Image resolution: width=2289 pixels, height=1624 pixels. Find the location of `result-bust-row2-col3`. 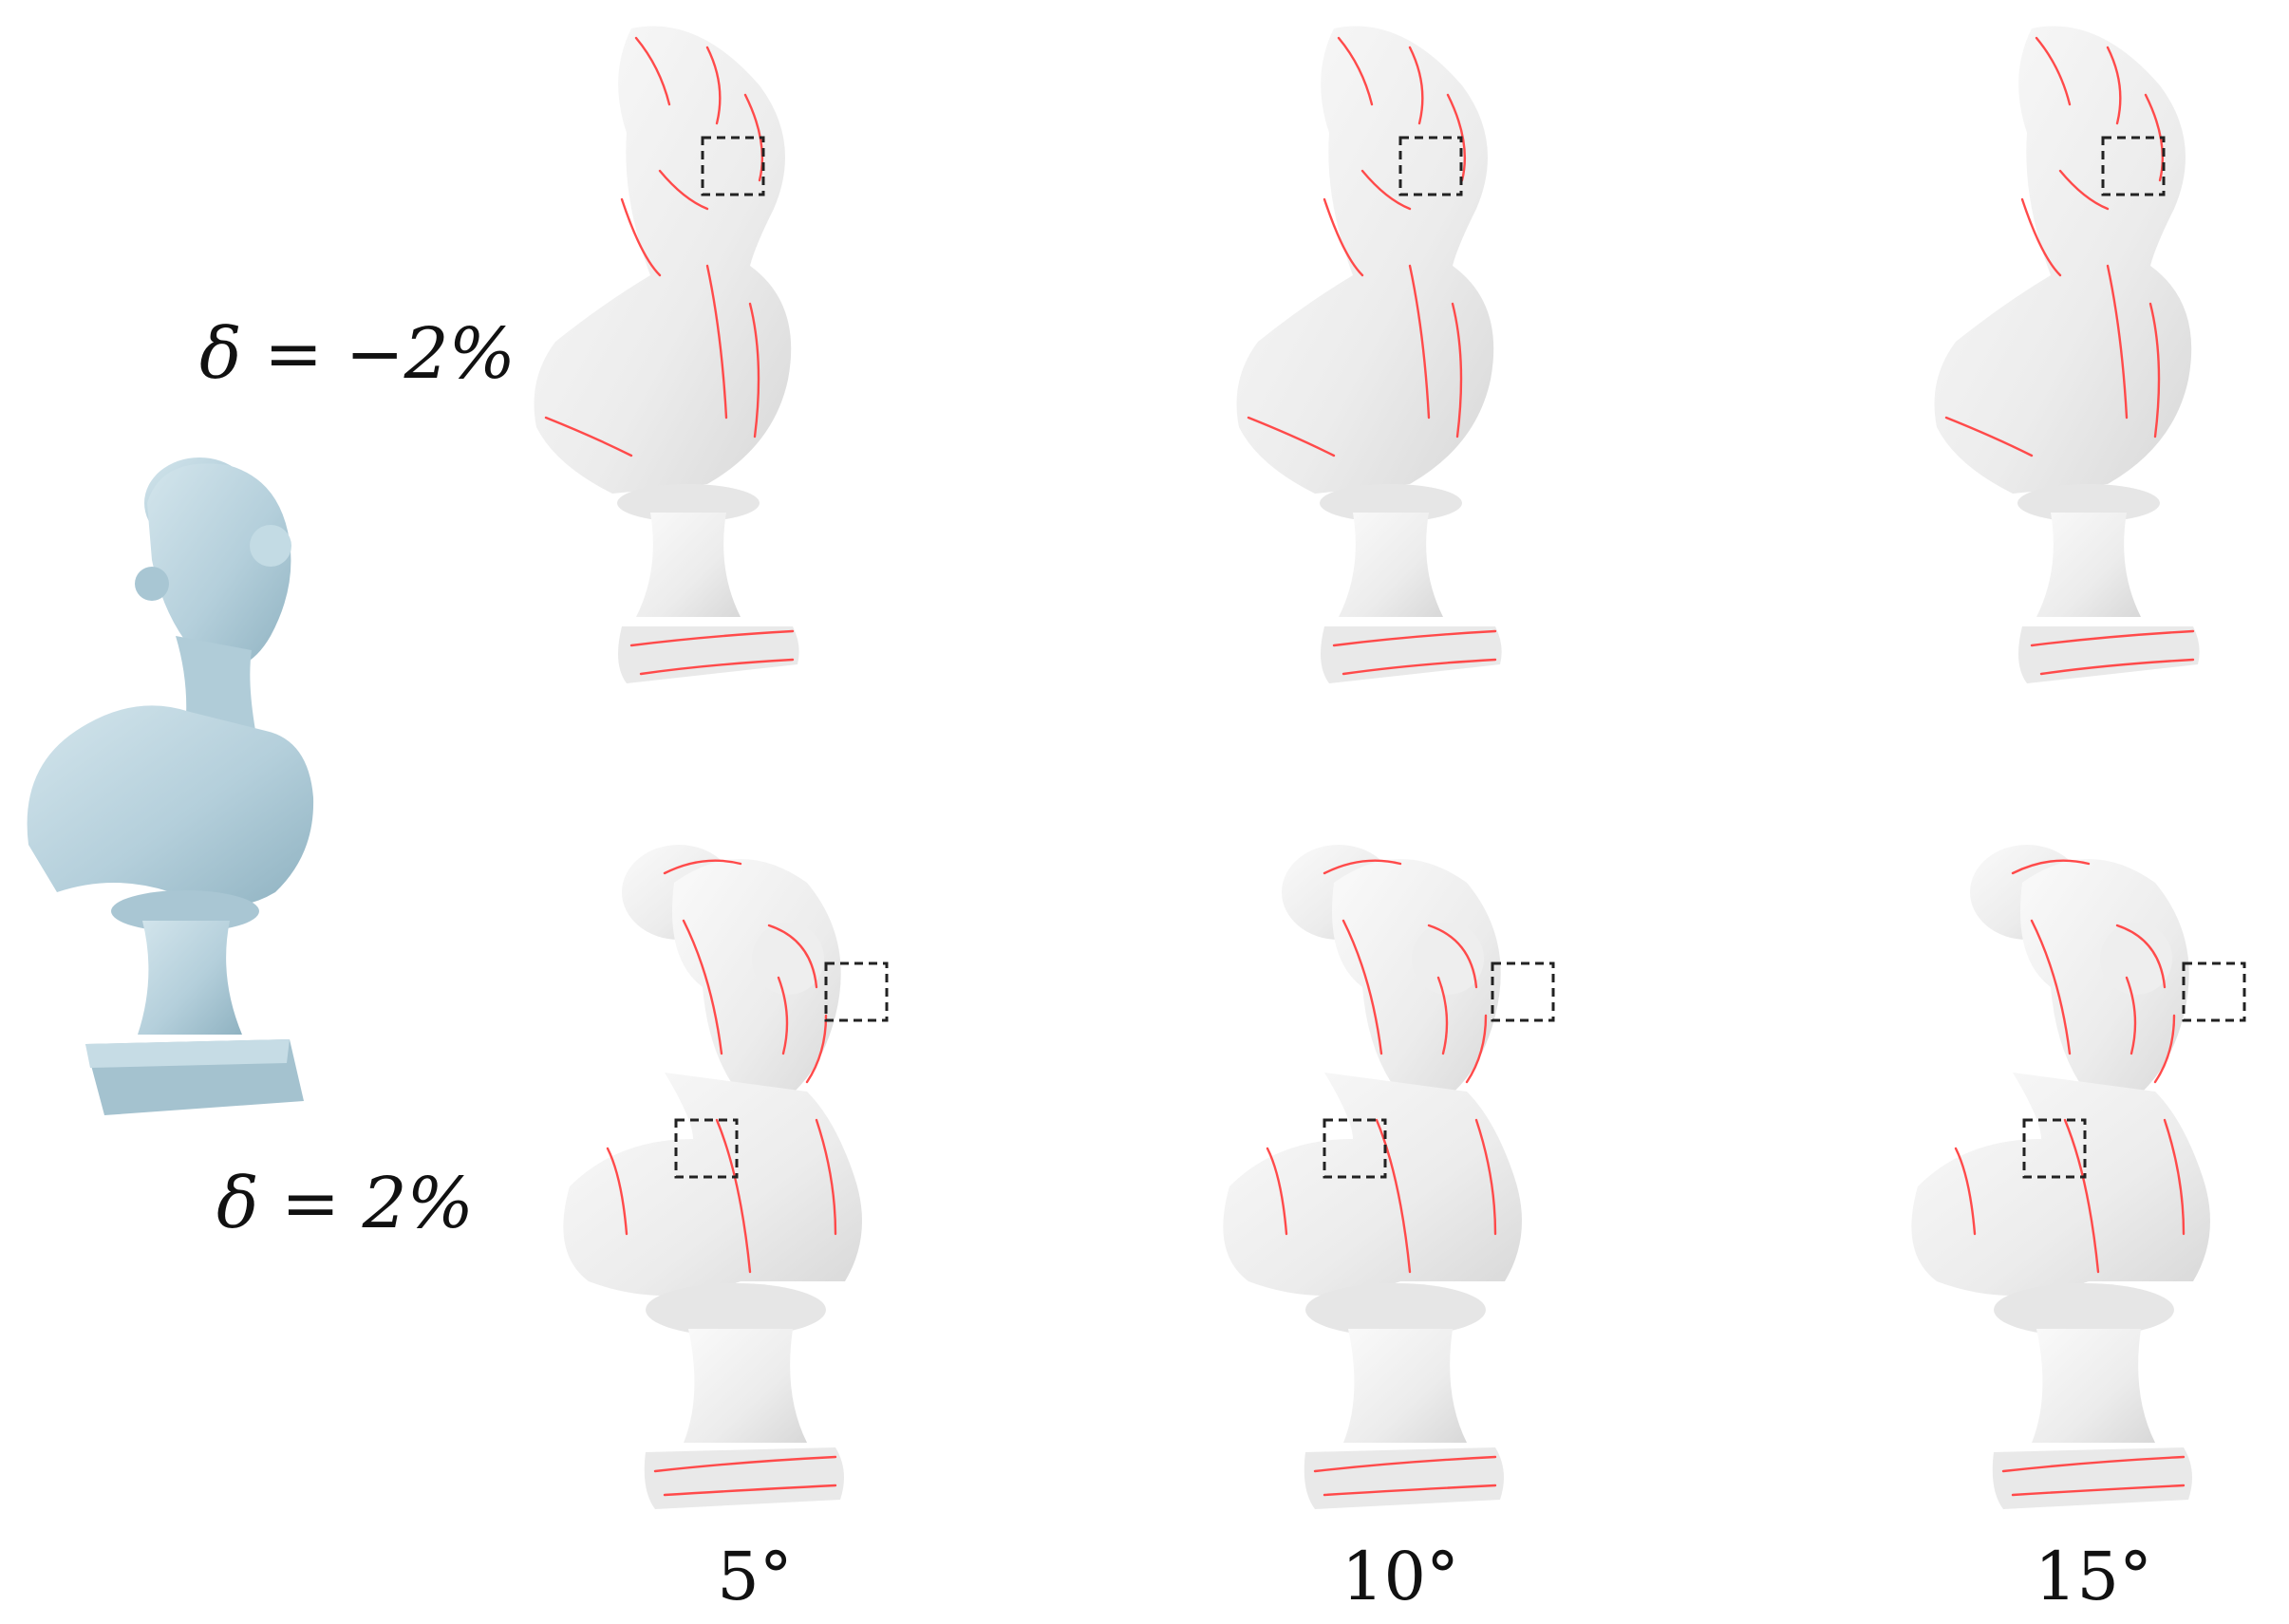

result-bust-row2-col3 is located at coordinates (2078, 1177).